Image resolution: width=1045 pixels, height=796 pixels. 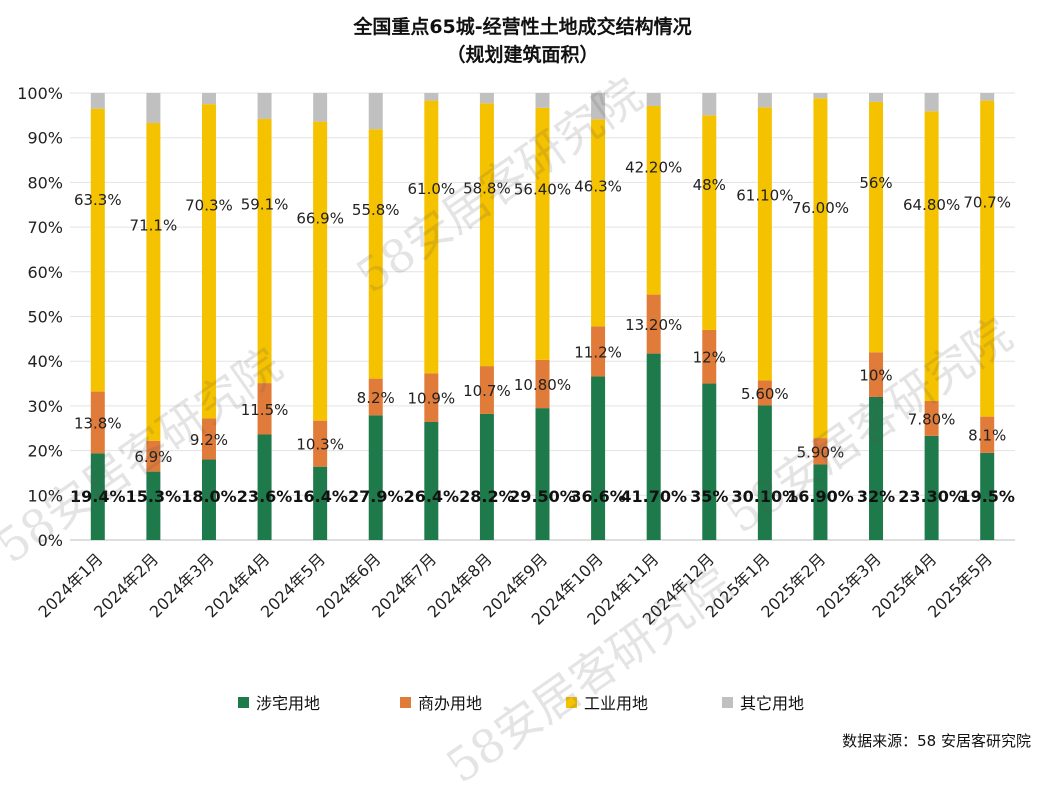 What do you see at coordinates (45, 406) in the screenshot?
I see `y-tick-label: 30%` at bounding box center [45, 406].